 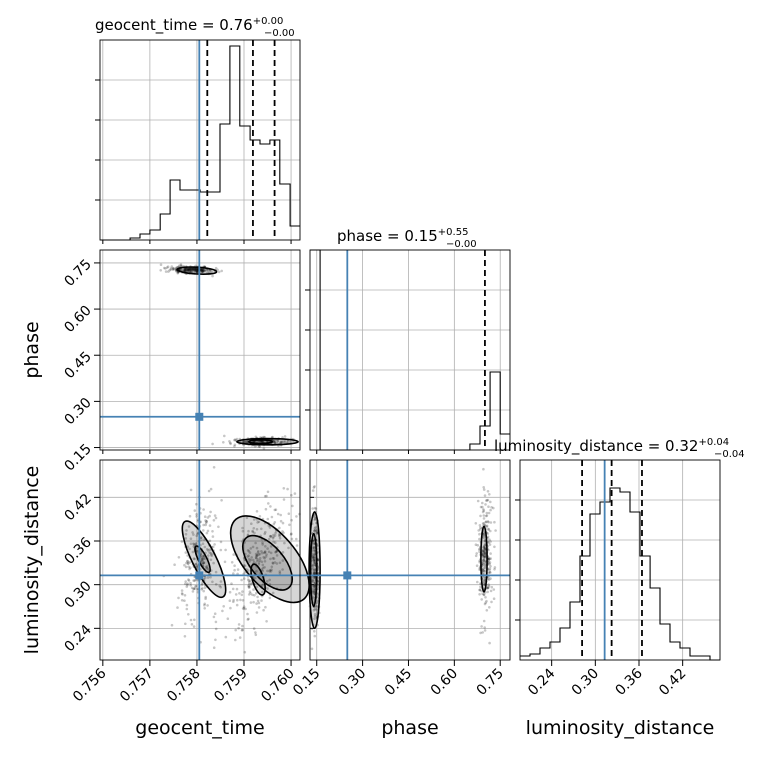 What do you see at coordinates (279, 33) in the screenshot?
I see `panel-title-minus-geocent_time: −0.00` at bounding box center [279, 33].